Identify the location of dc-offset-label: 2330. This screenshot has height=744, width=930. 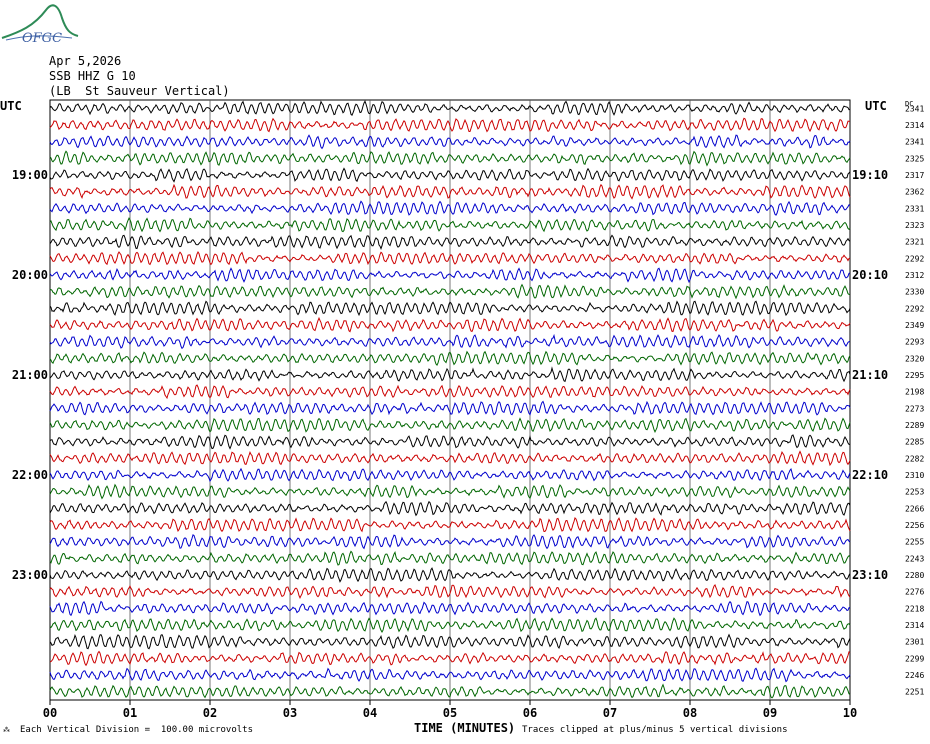
(914, 292).